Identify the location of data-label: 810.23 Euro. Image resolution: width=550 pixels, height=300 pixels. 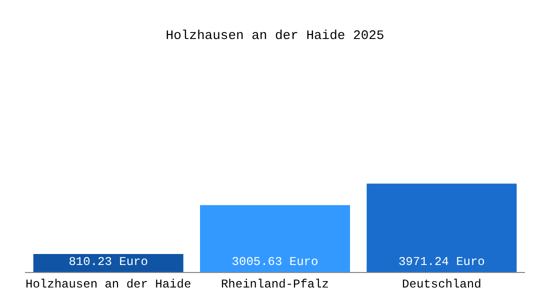
(108, 262).